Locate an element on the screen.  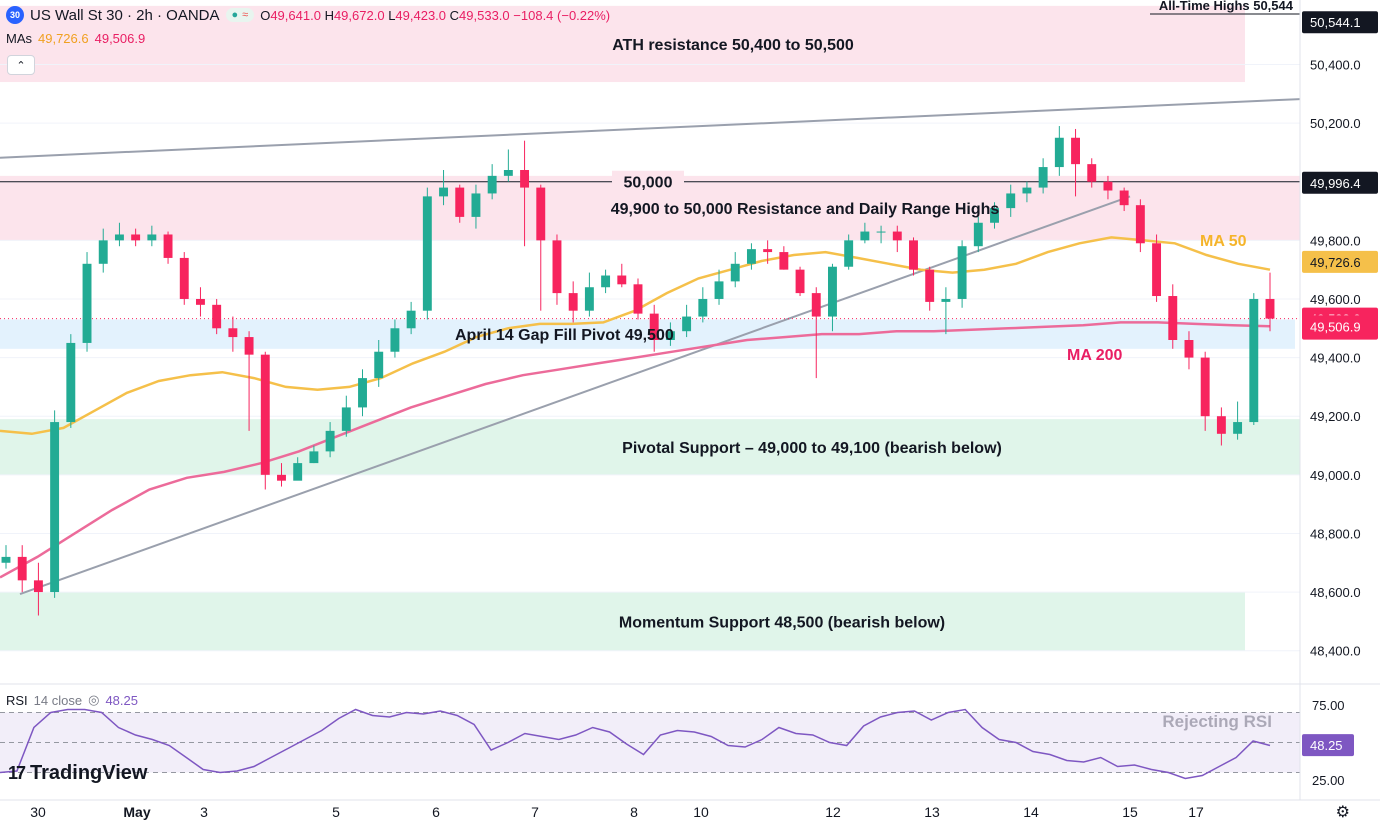
tradingview-wordmark: TradingView is located at coordinates (89, 773).